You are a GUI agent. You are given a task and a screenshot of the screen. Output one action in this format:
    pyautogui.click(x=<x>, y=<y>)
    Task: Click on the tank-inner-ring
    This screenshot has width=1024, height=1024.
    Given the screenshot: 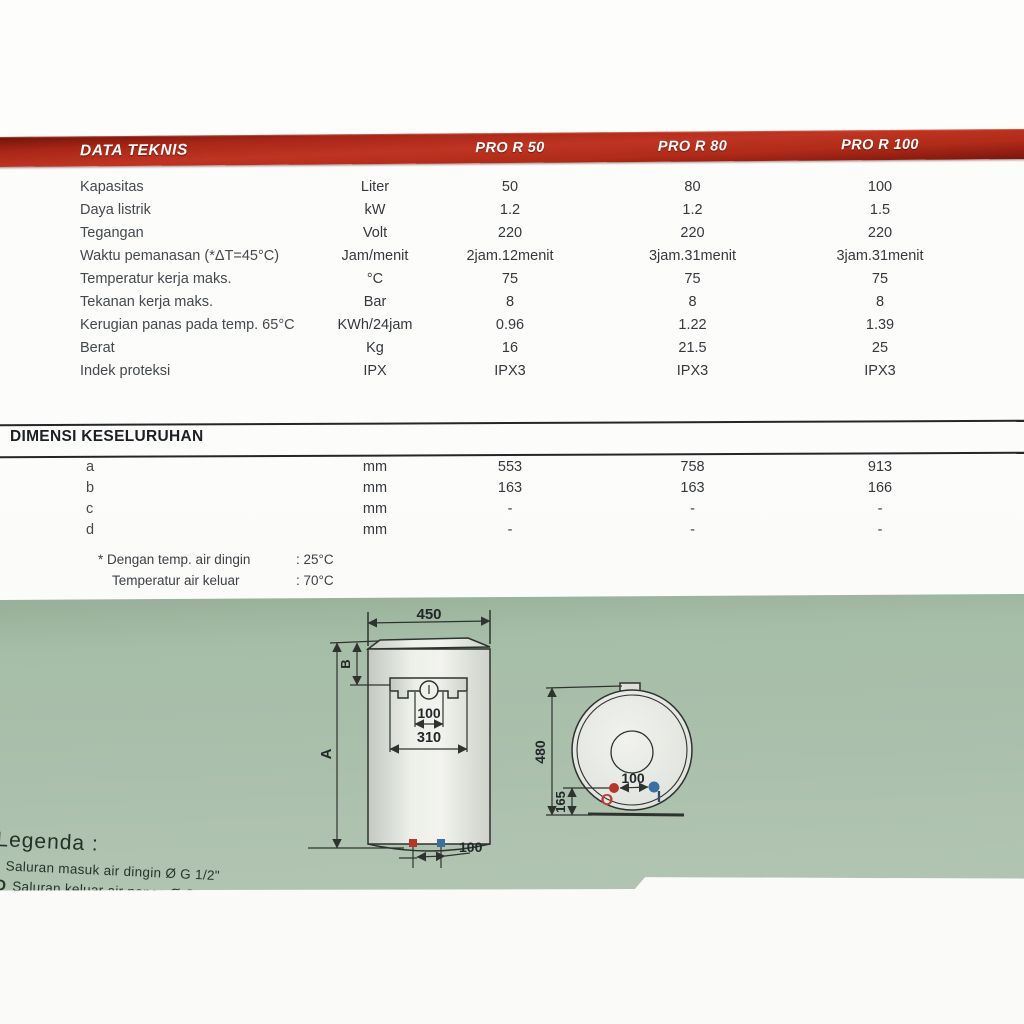 What is the action you would take?
    pyautogui.click(x=632, y=750)
    